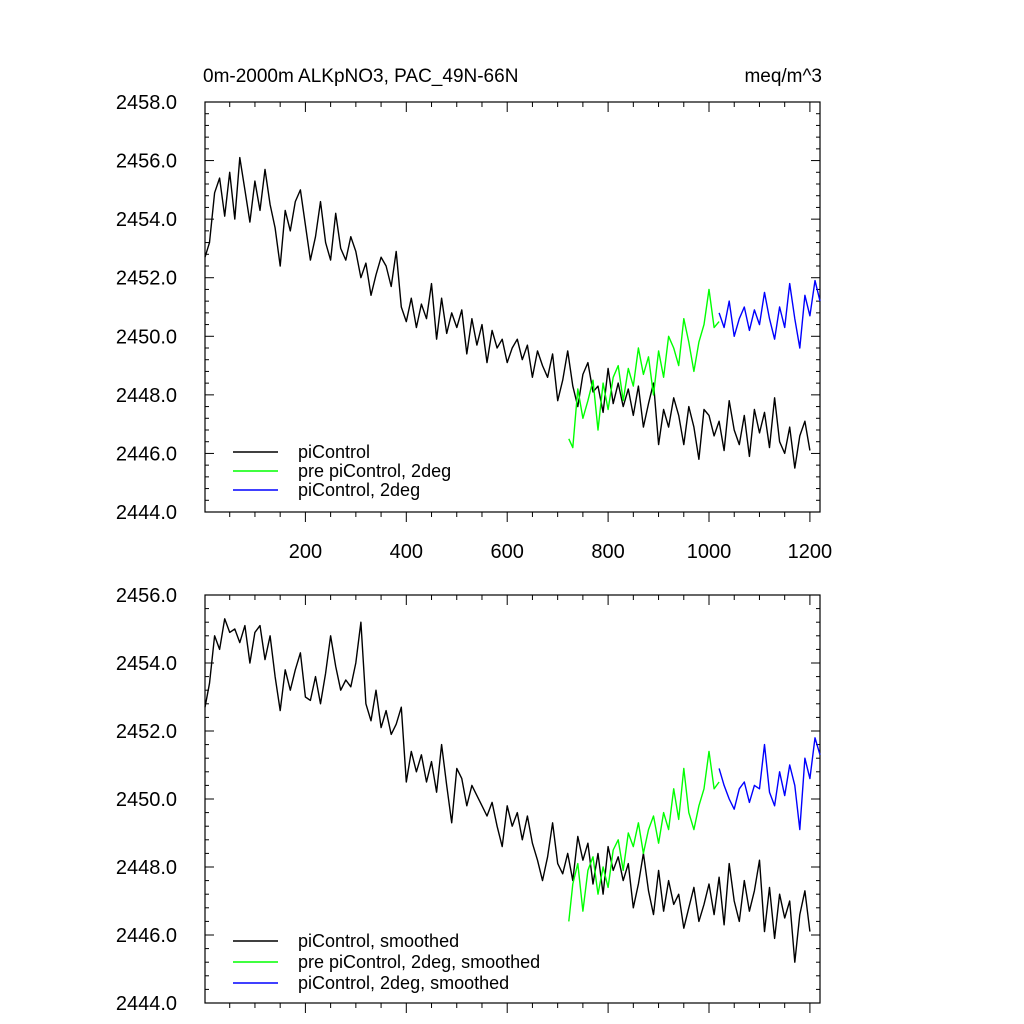 The height and width of the screenshot is (1024, 1024). I want to click on x-tick-label: 1200, so click(810, 552).